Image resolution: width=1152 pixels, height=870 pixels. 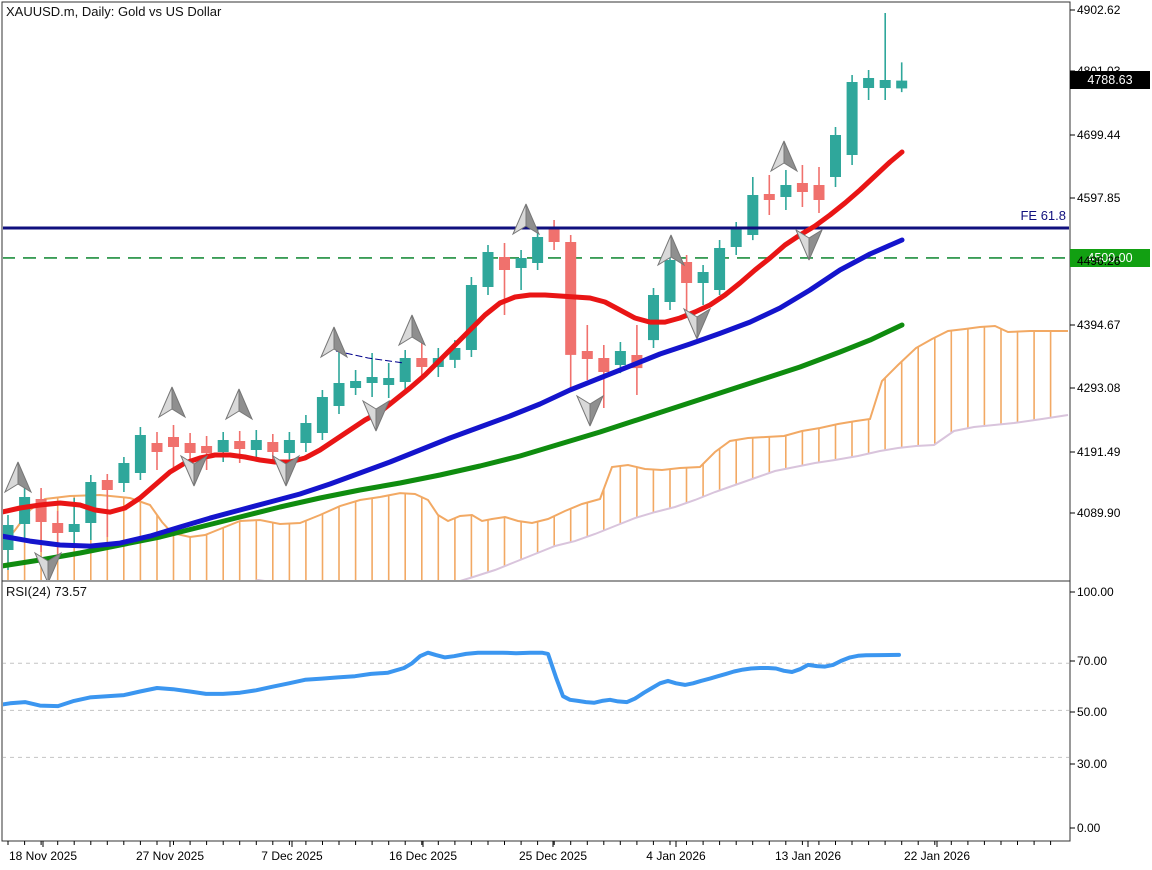 What do you see at coordinates (553, 856) in the screenshot?
I see `time-axis-label: 25 Dec 2025` at bounding box center [553, 856].